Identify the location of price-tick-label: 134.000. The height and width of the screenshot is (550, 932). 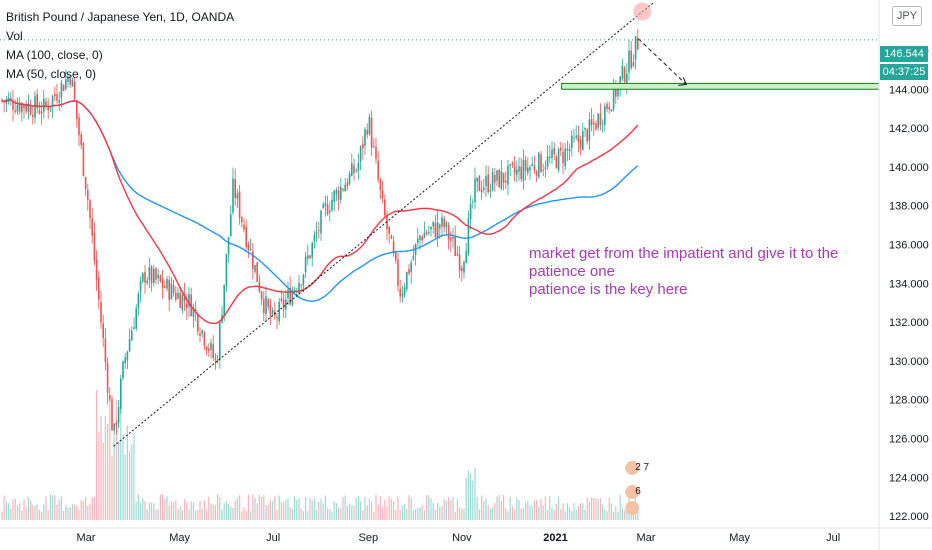
(909, 284).